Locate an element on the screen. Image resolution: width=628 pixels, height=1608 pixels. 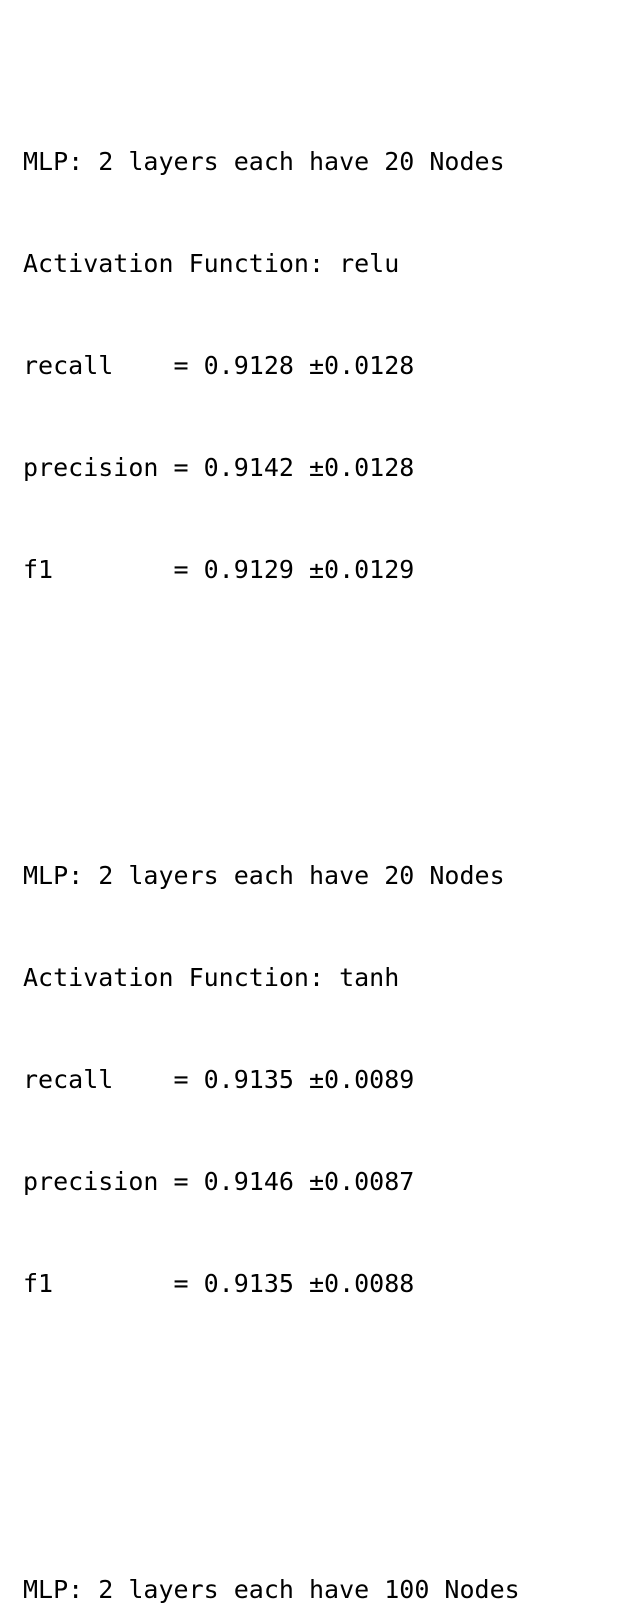
activation-line: Activation Function: relu is located at coordinates (211, 263).